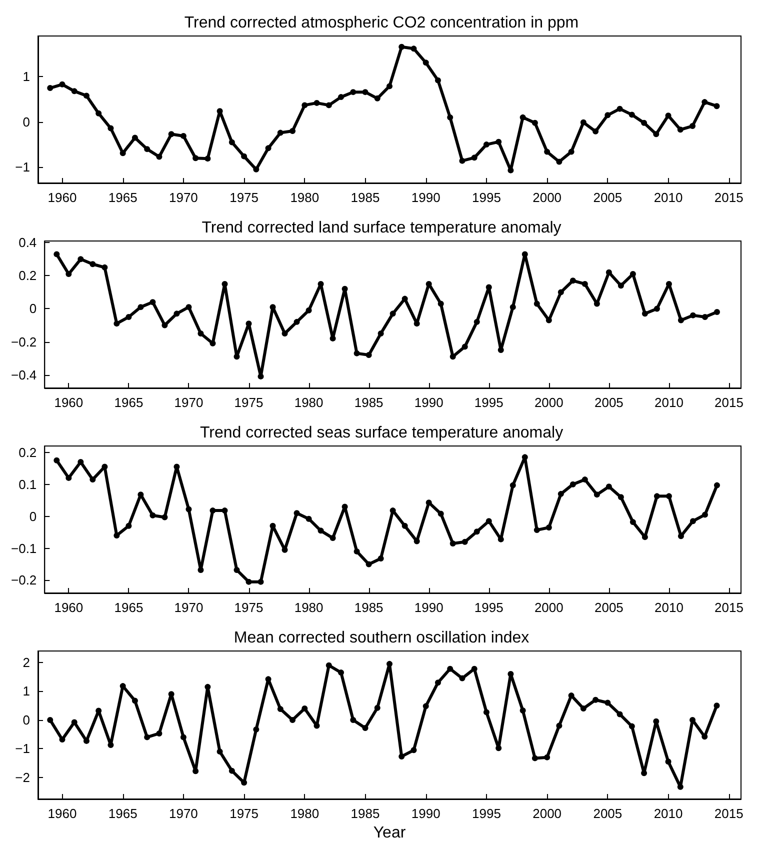 The image size is (763, 859). Describe the element at coordinates (729, 607) in the screenshot. I see `x-tick-label: 2015` at that location.